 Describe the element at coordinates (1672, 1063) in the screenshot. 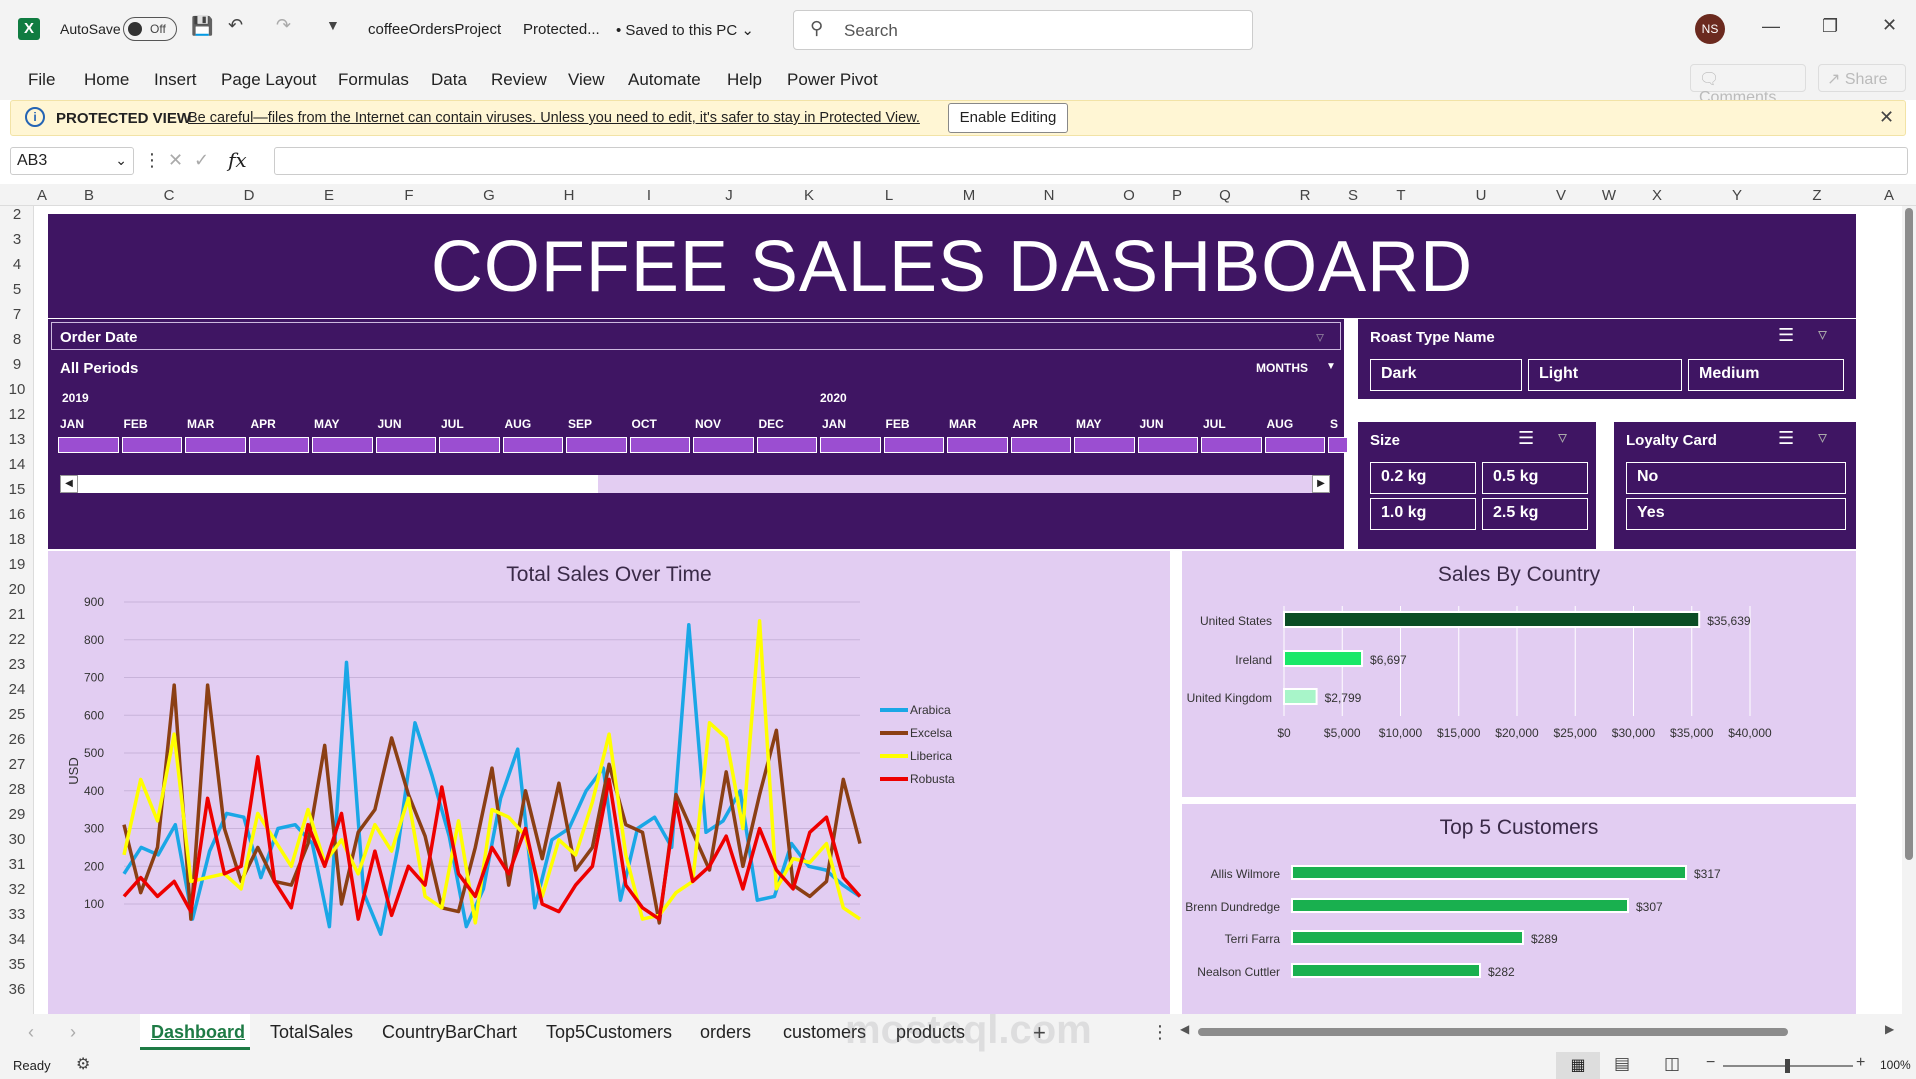

I see `page-break-view-icon: ◫` at that location.